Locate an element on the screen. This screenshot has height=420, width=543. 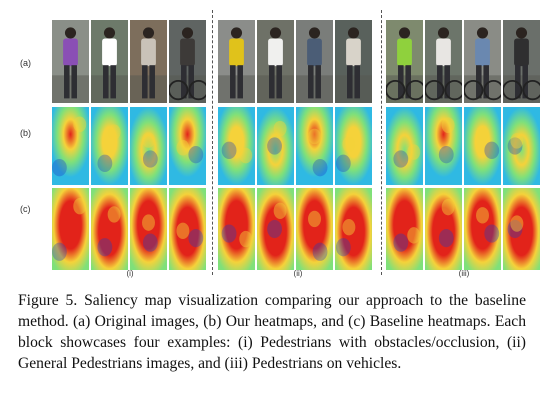
block-label-ii: (ii) is located at coordinates (298, 273).